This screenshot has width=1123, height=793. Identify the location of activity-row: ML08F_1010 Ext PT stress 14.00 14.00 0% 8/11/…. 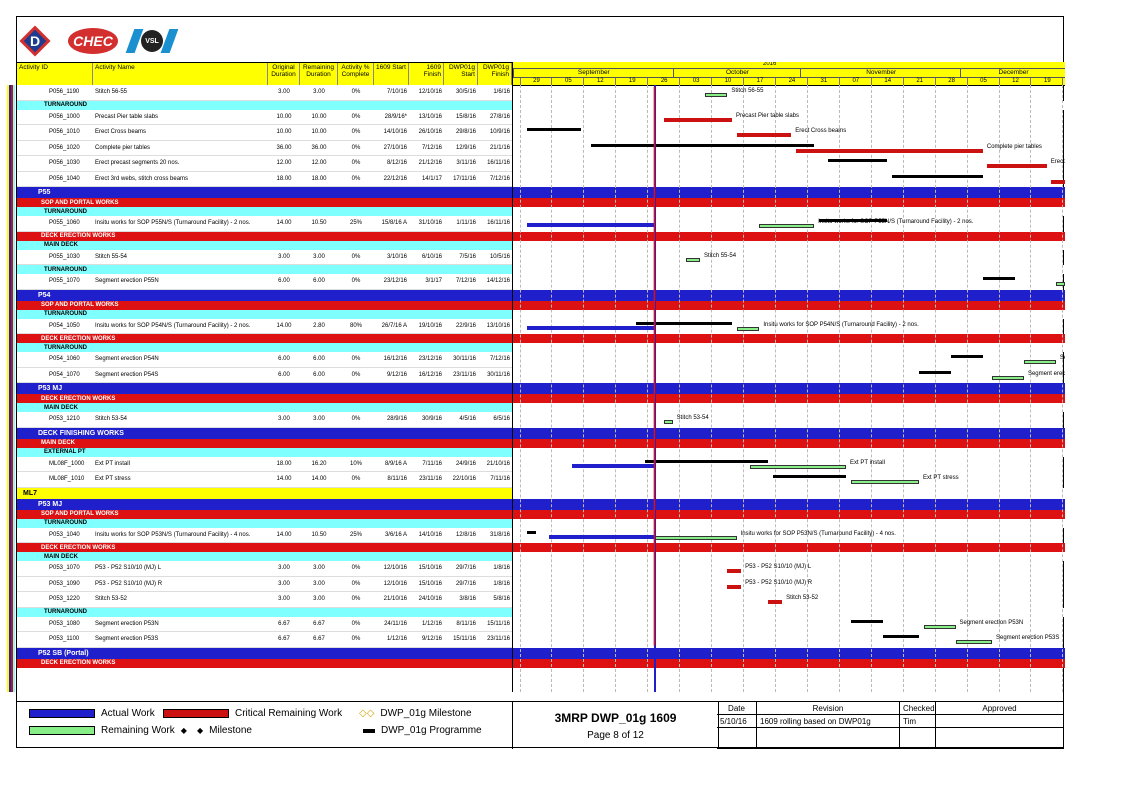
(264, 480).